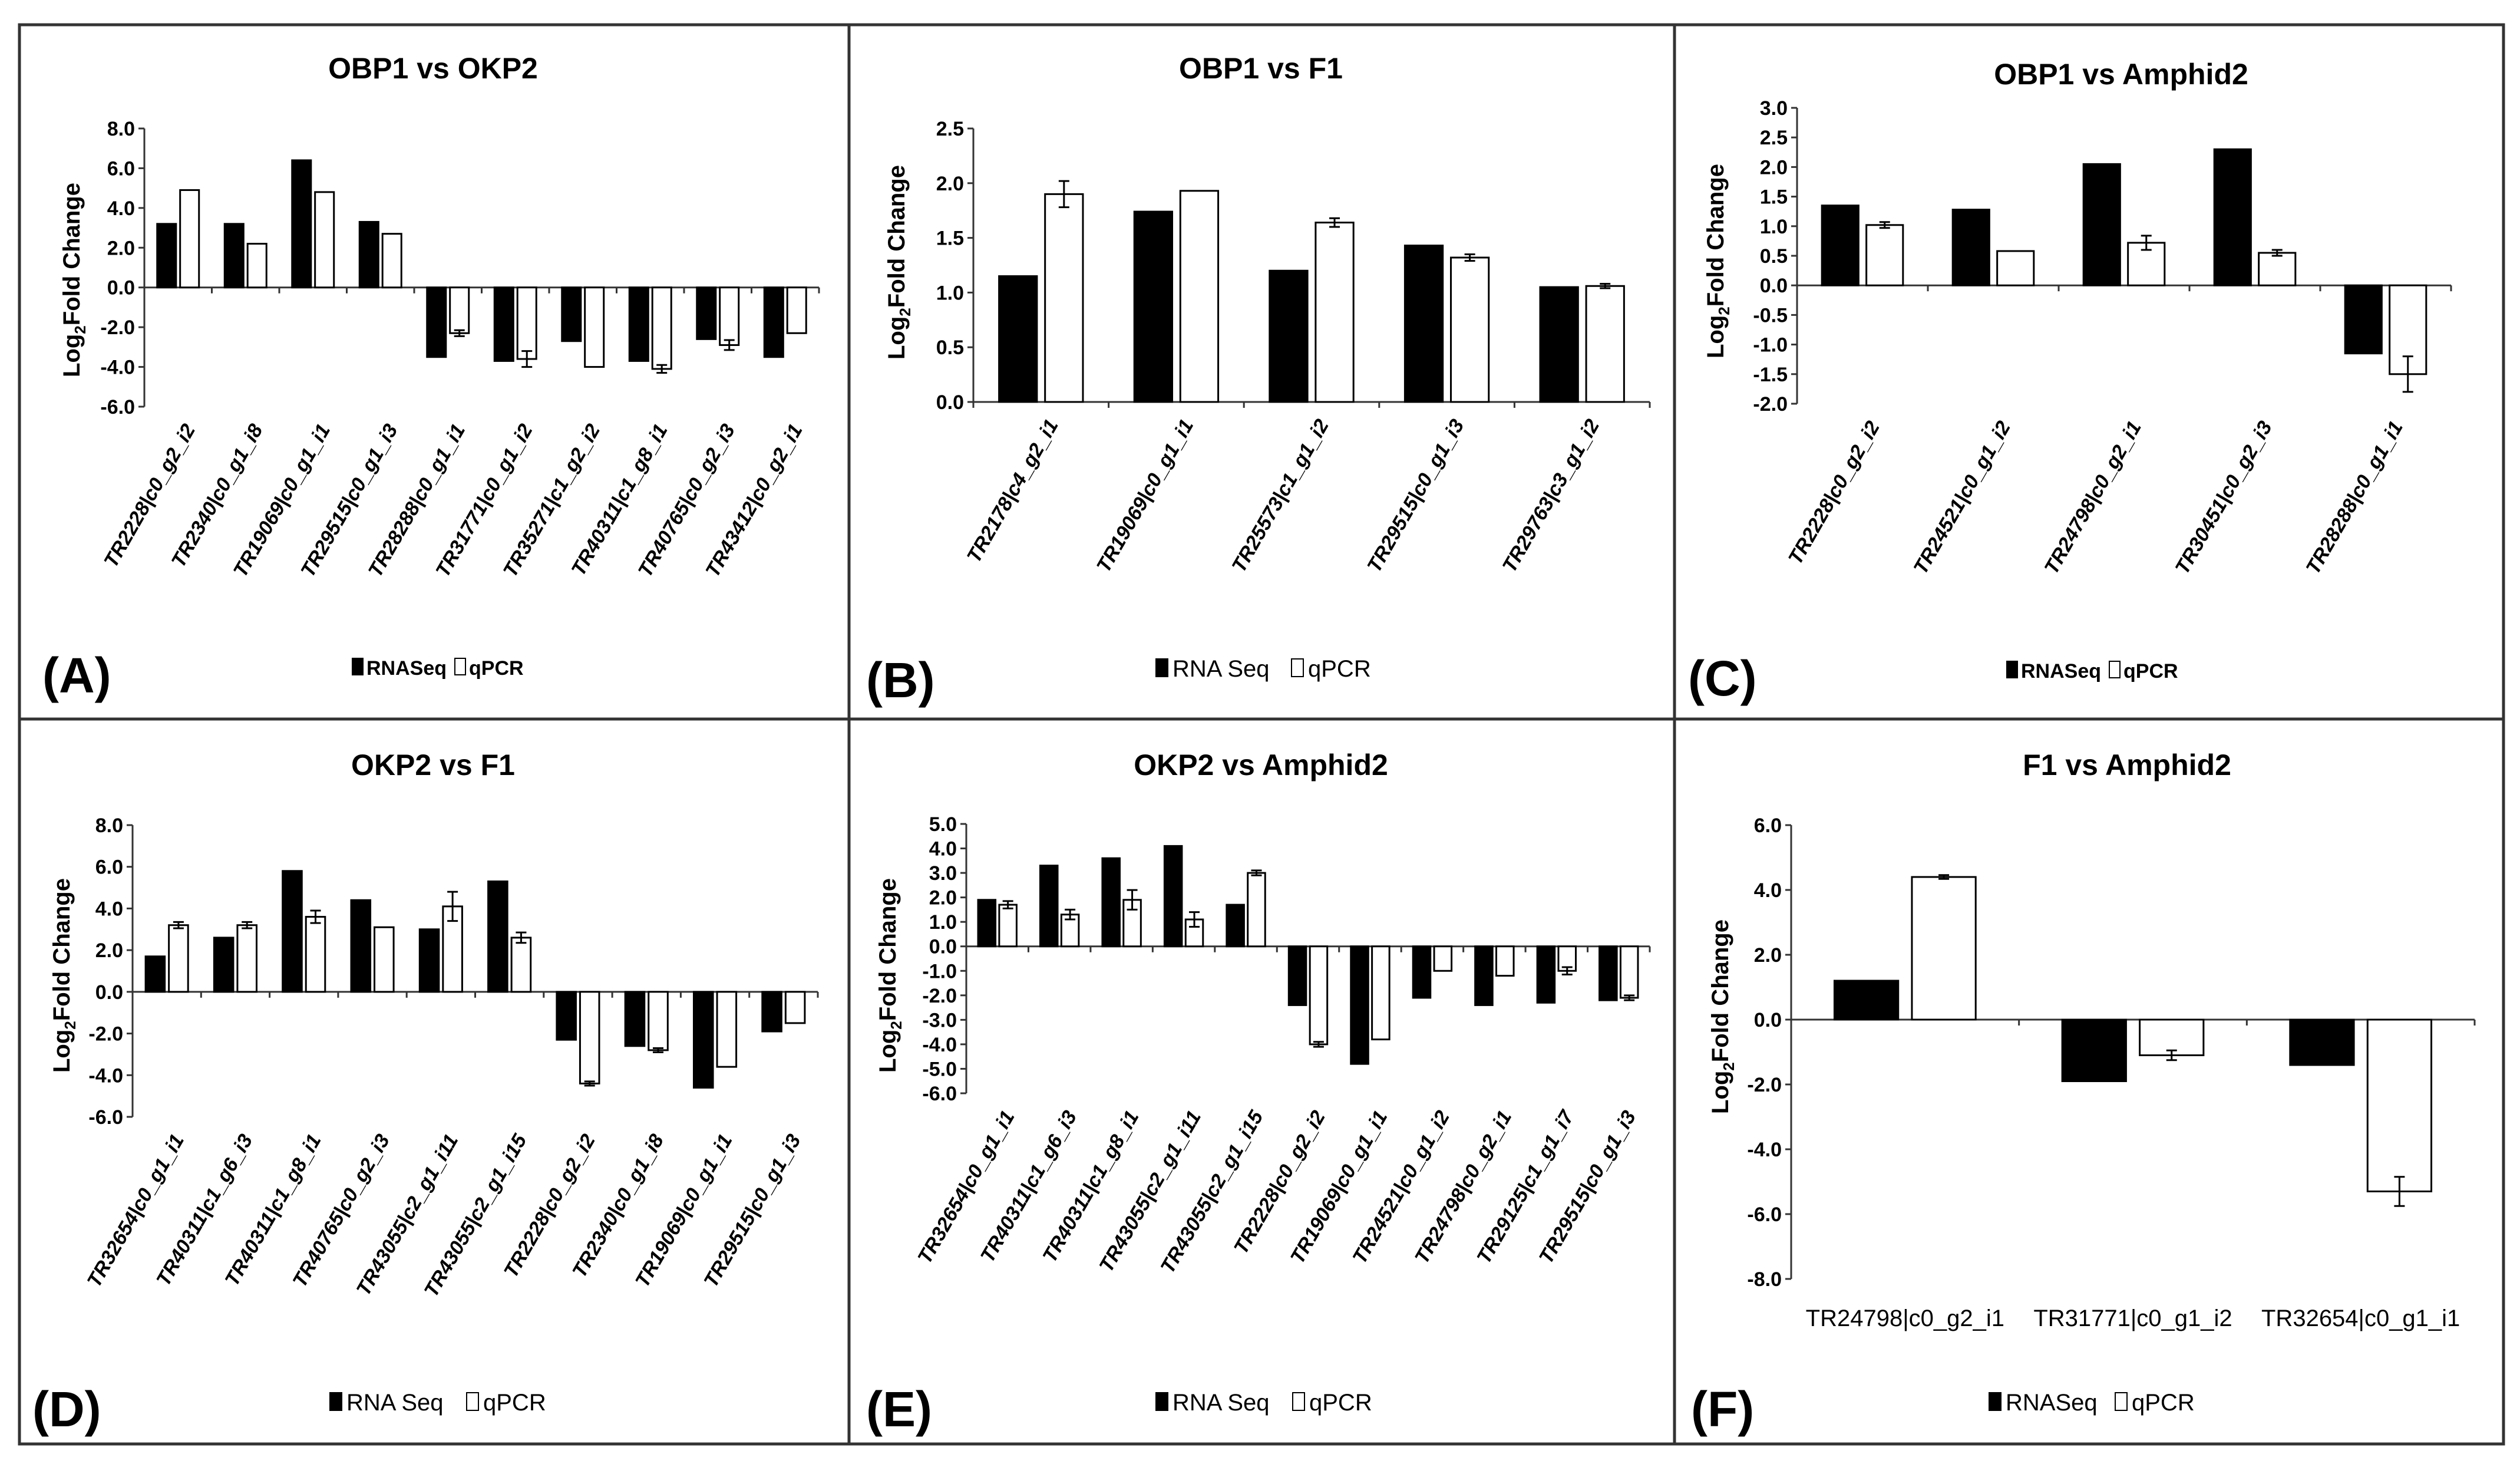 The height and width of the screenshot is (1464, 2520). I want to click on panel-label: (A), so click(76, 675).